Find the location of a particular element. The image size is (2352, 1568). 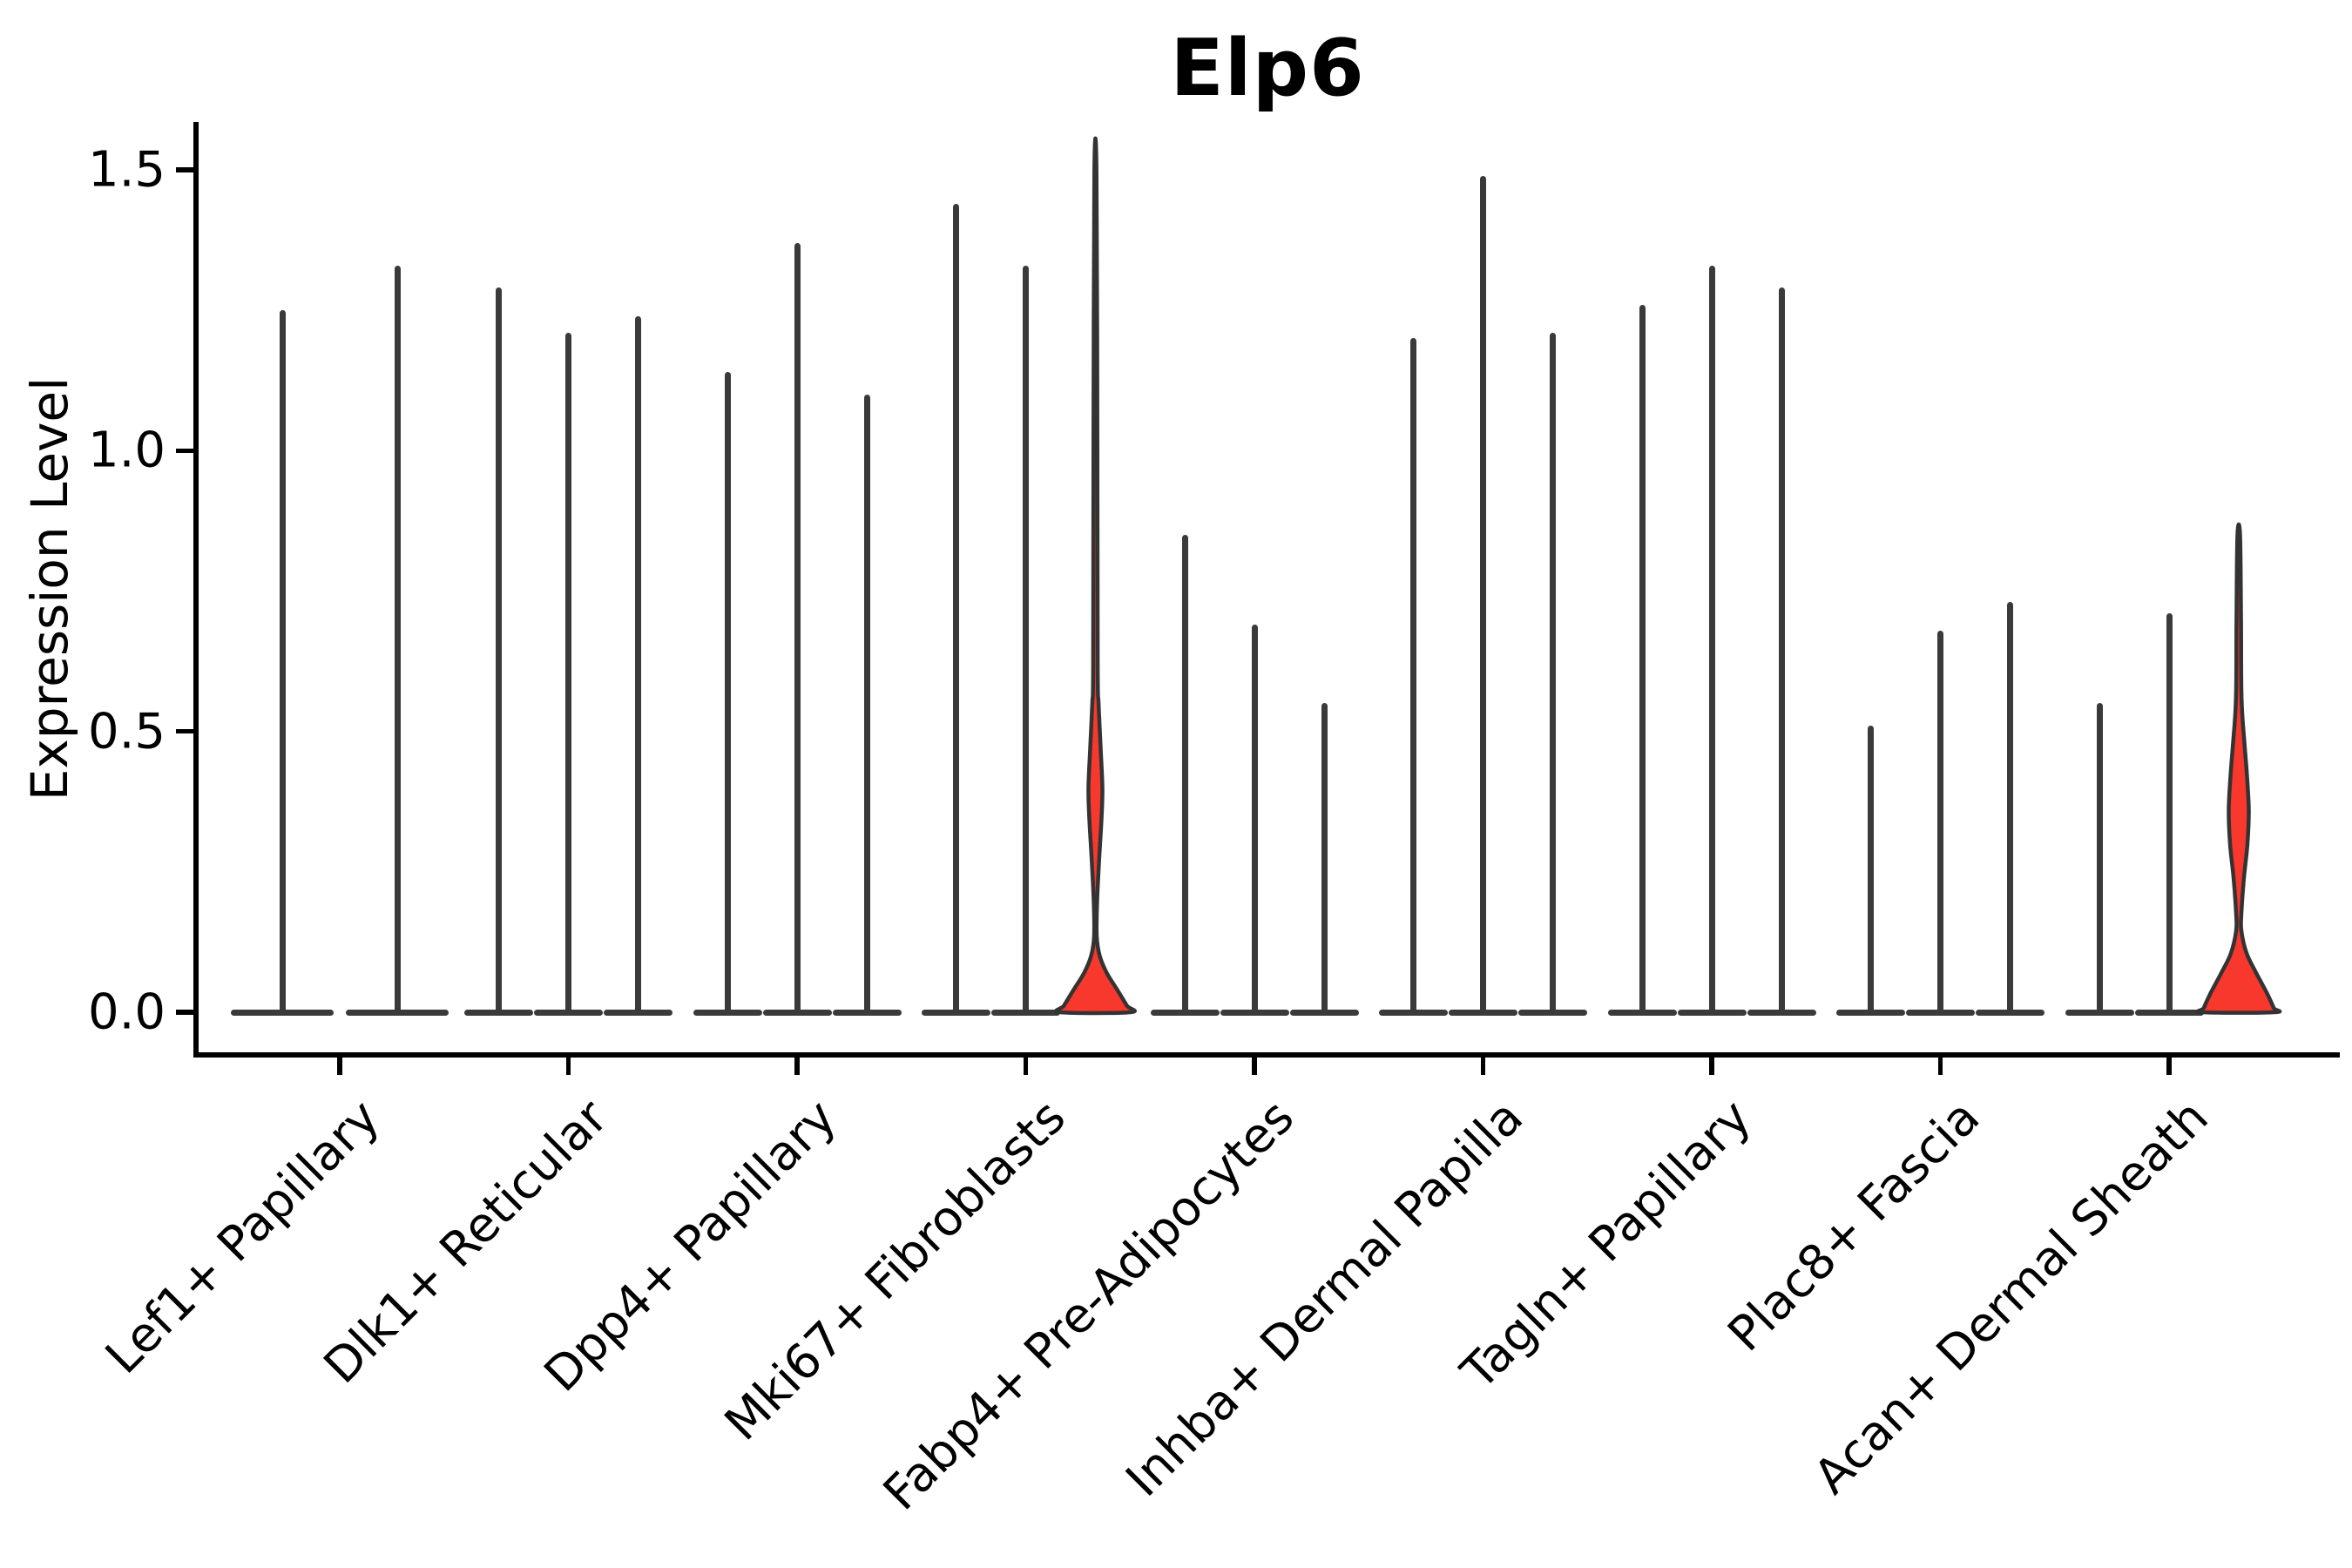

y-tick-label: 0.5 is located at coordinates (126, 731).